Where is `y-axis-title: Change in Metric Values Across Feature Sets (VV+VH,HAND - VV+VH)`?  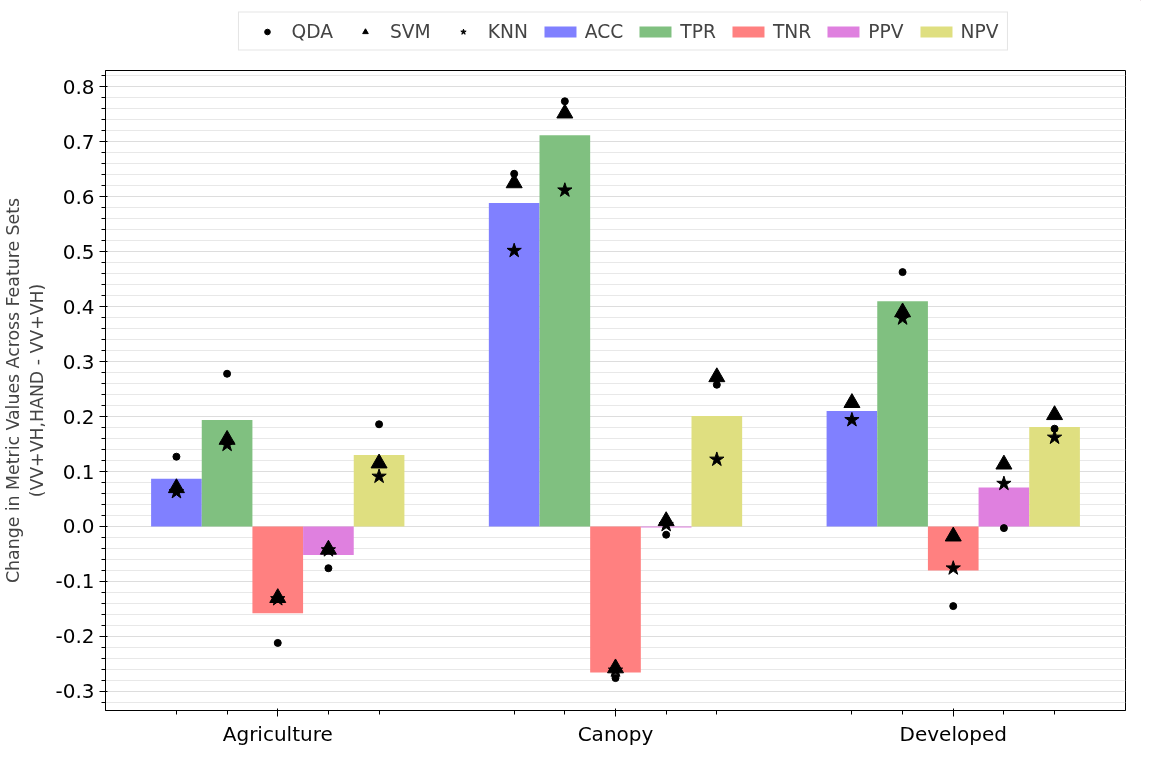 y-axis-title: Change in Metric Values Across Feature Sets (VV+VH,HAND - VV+VH) is located at coordinates (25, 390).